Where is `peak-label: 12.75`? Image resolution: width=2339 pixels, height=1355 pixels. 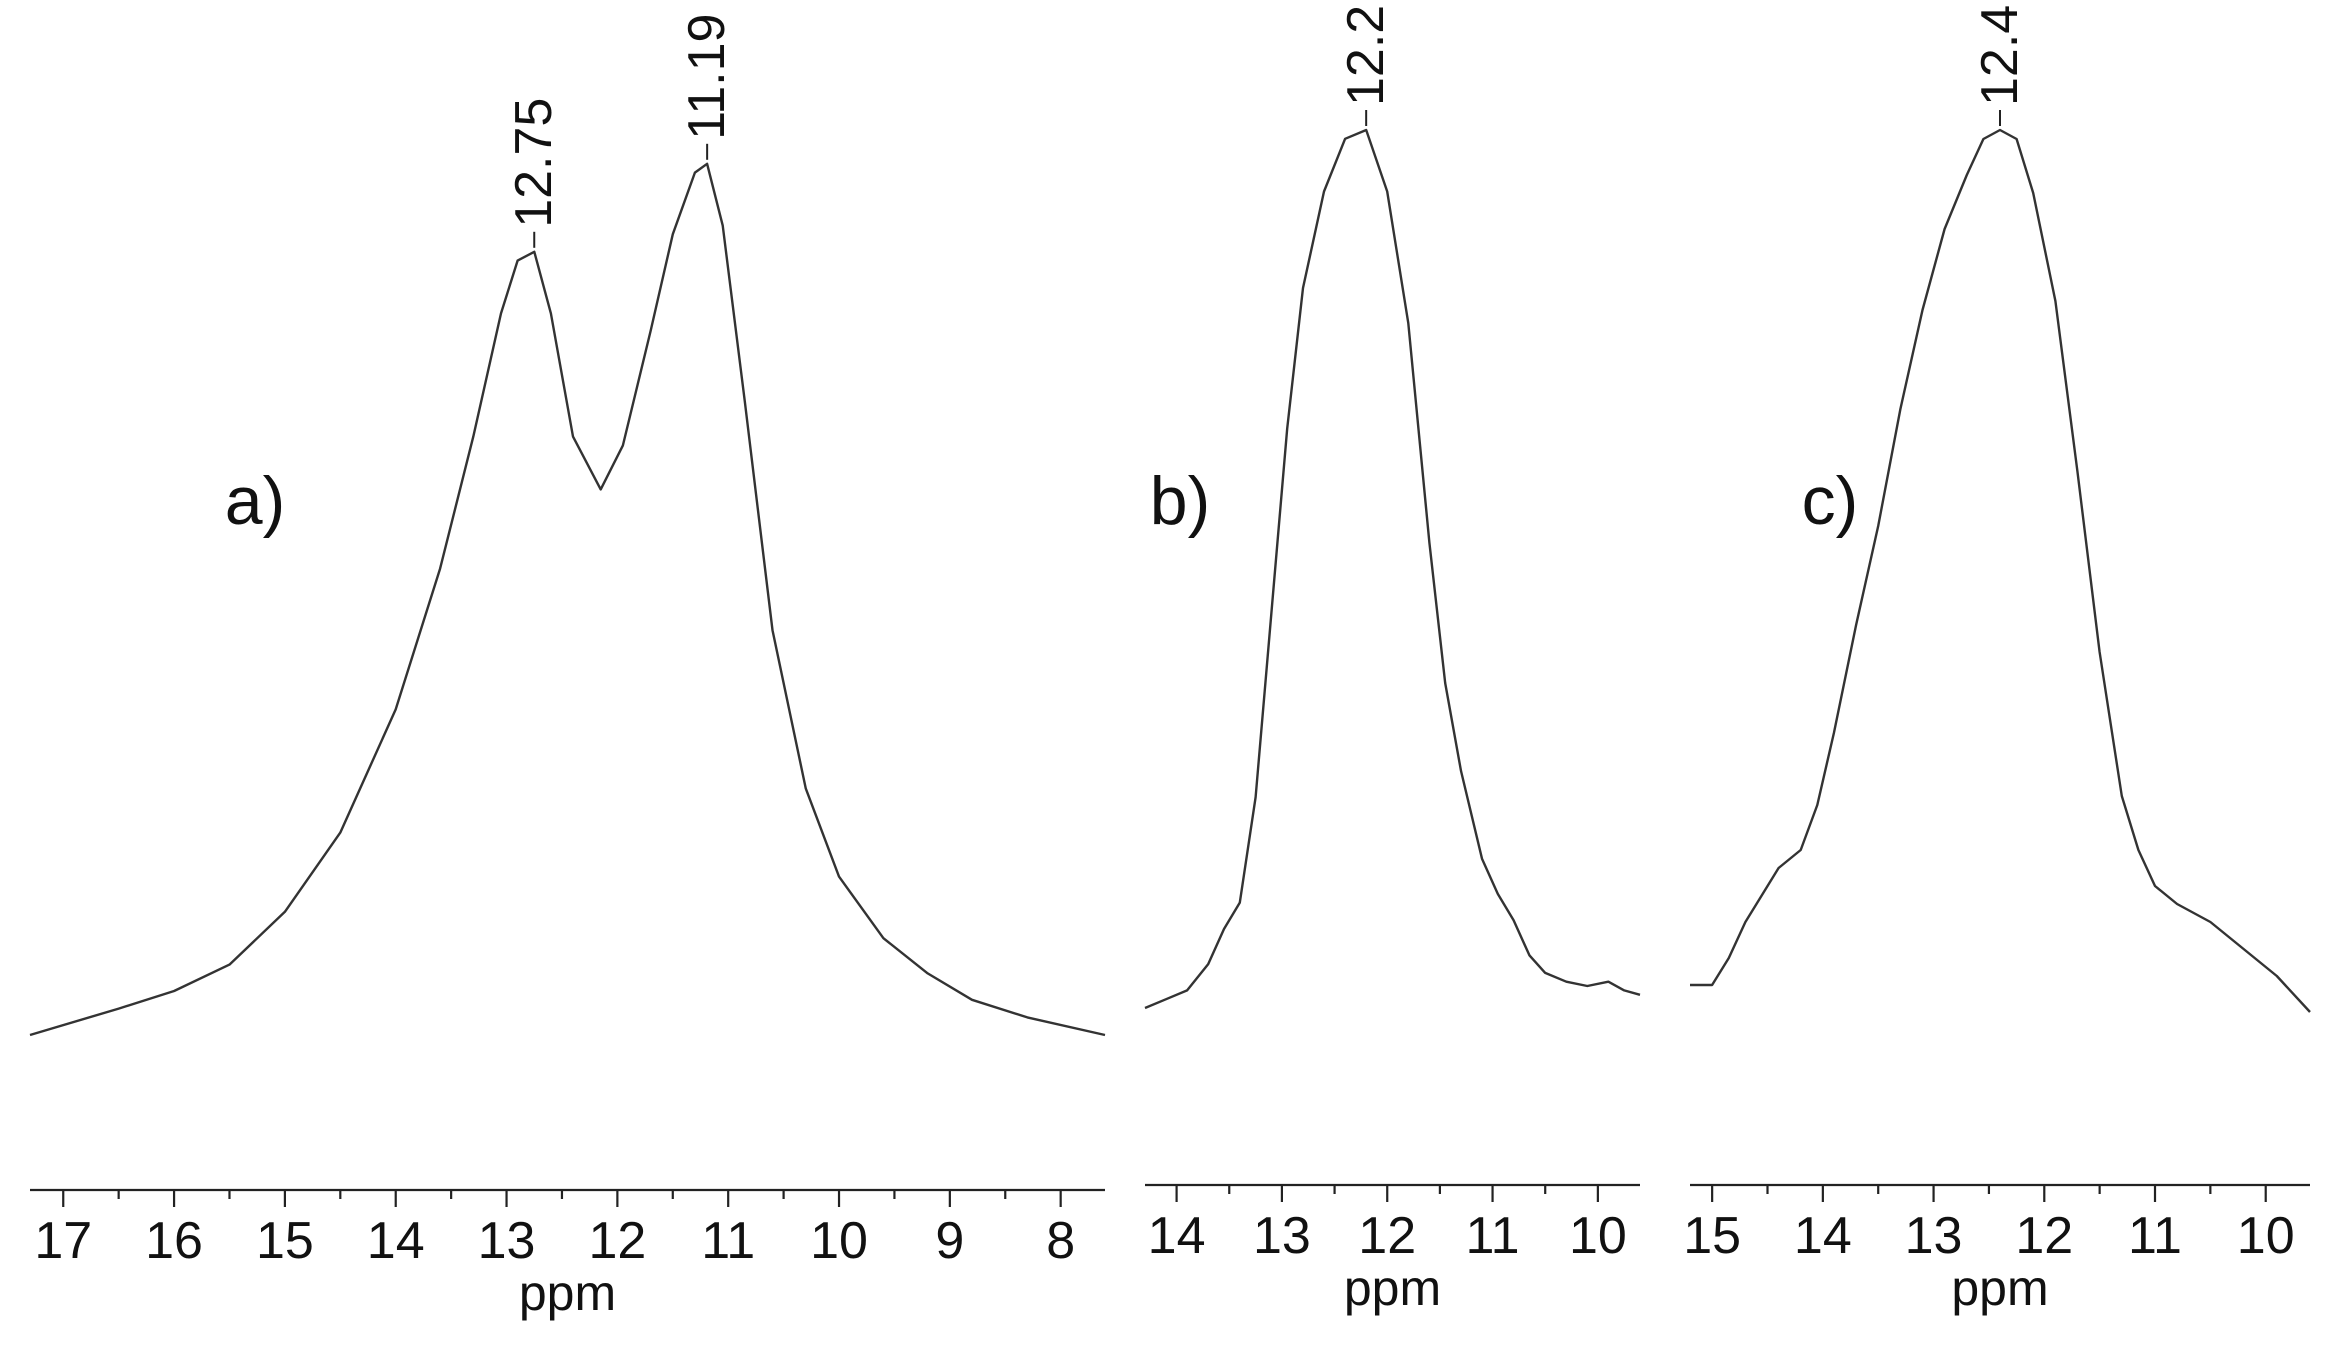
peak-label: 12.75 is located at coordinates (534, 163).